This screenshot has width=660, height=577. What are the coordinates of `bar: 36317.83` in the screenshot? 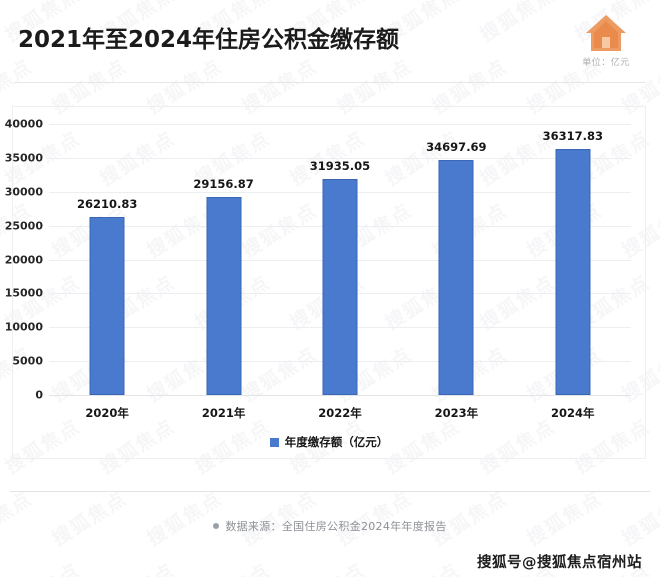 It's located at (573, 262).